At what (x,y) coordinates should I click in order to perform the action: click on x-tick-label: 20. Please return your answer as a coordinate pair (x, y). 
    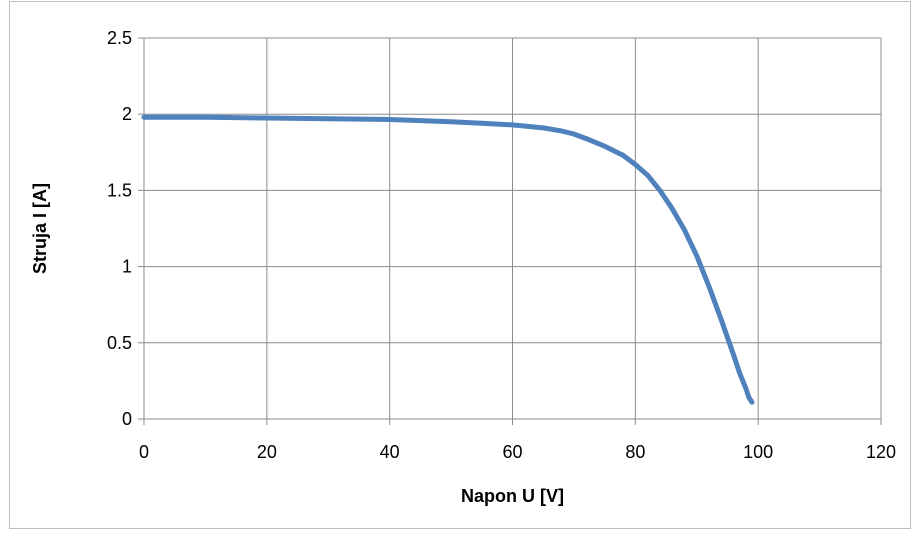
    Looking at the image, I should click on (267, 452).